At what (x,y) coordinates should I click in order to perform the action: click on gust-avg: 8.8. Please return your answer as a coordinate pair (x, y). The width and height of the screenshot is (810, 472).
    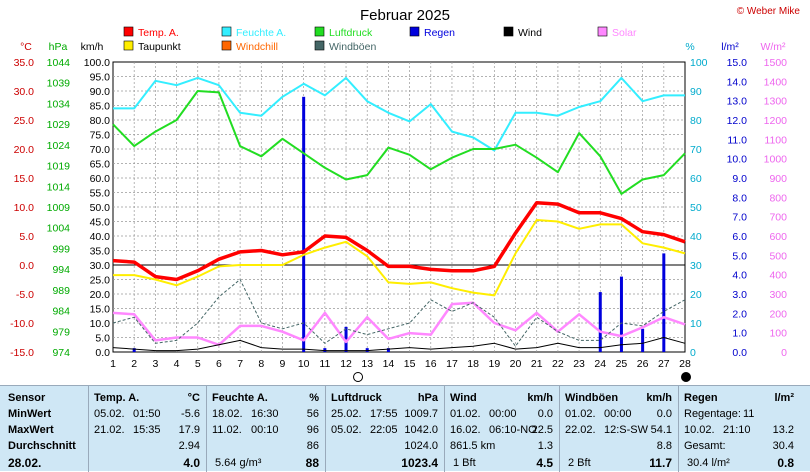
    Looking at the image, I should click on (664, 446).